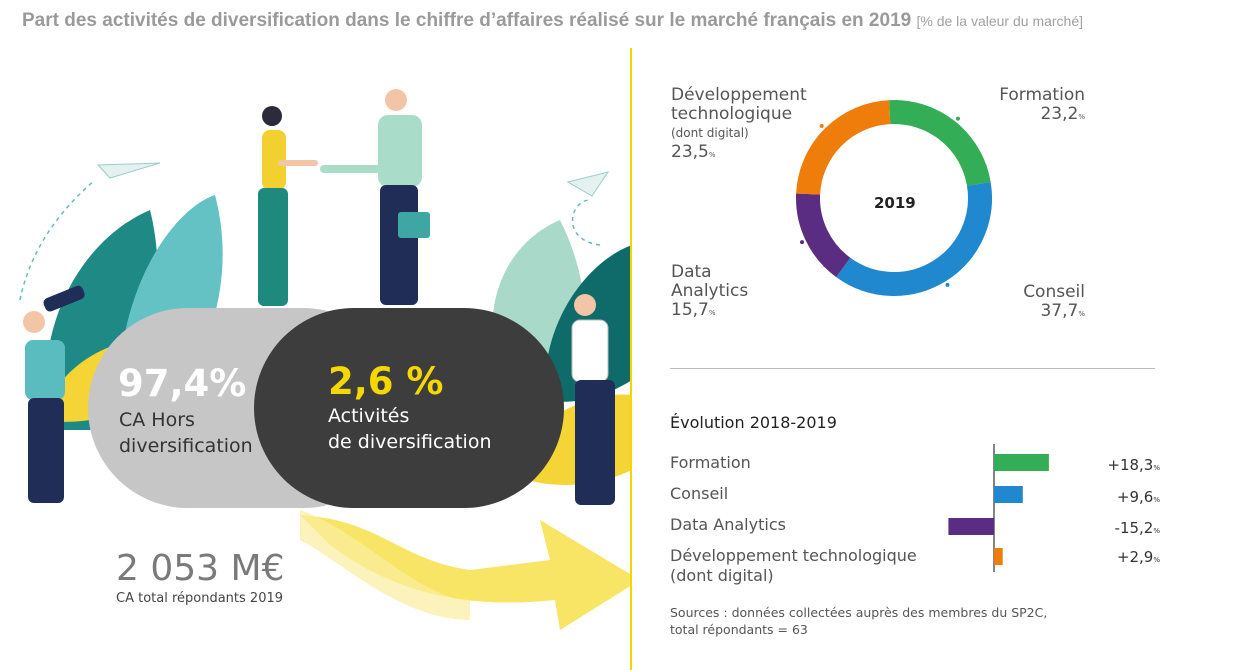 The height and width of the screenshot is (670, 1244). Describe the element at coordinates (895, 203) in the screenshot. I see `donut-center-label: 2019` at that location.